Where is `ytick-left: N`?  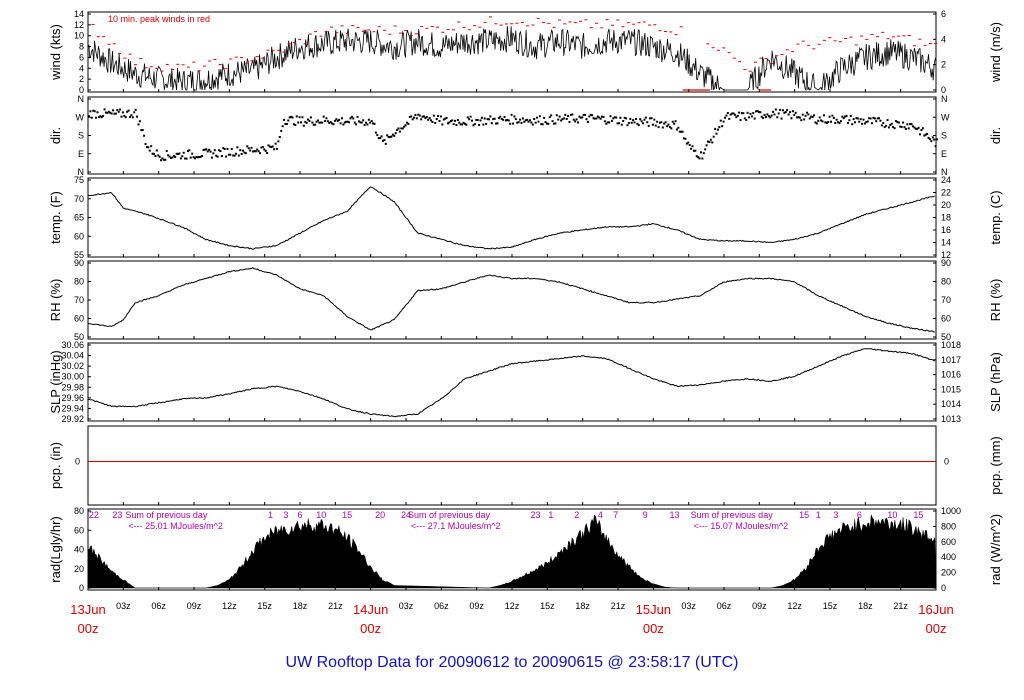
ytick-left: N is located at coordinates (81, 99).